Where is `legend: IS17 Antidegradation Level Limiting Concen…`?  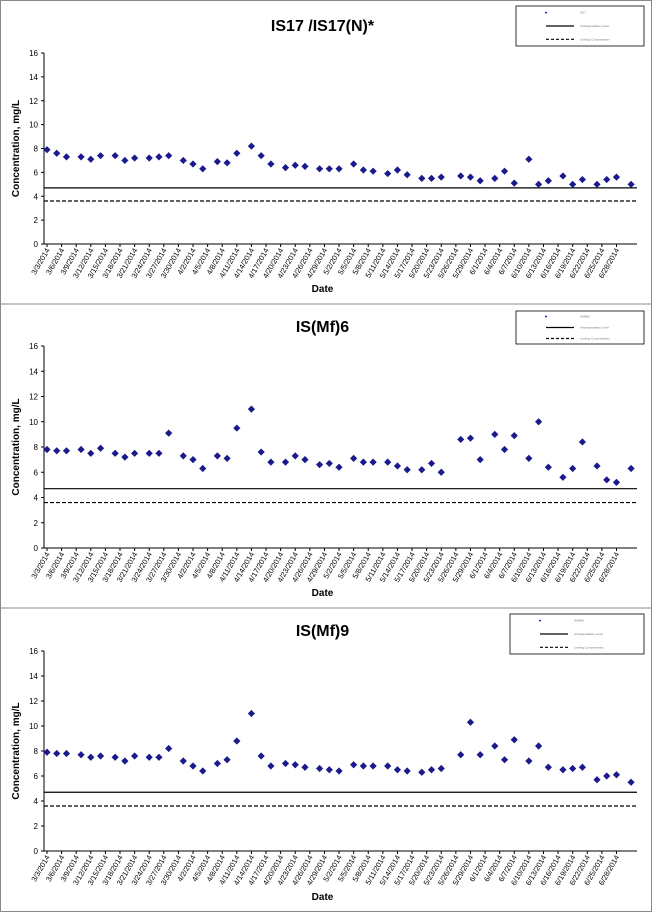
legend: IS17 Antidegradation Level Limiting Concen… is located at coordinates (580, 26).